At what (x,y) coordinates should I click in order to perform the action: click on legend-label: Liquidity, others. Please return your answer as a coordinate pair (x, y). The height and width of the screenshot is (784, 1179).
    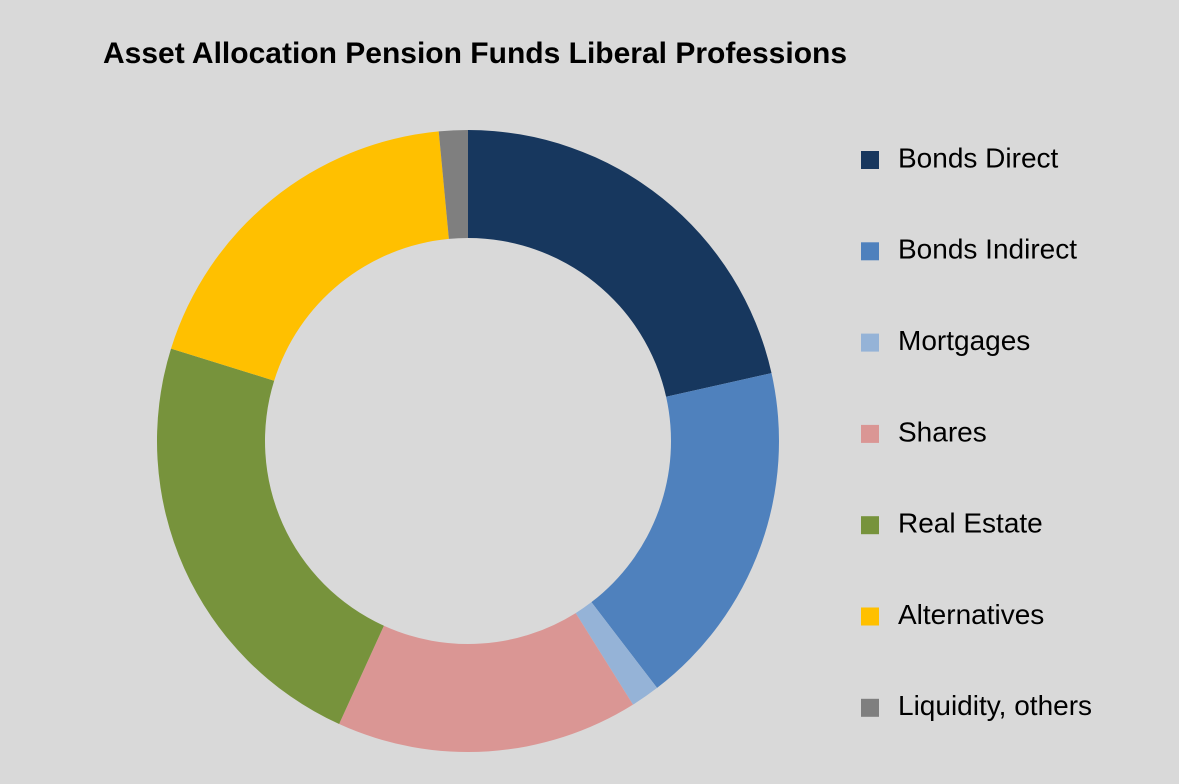
    Looking at the image, I should click on (995, 705).